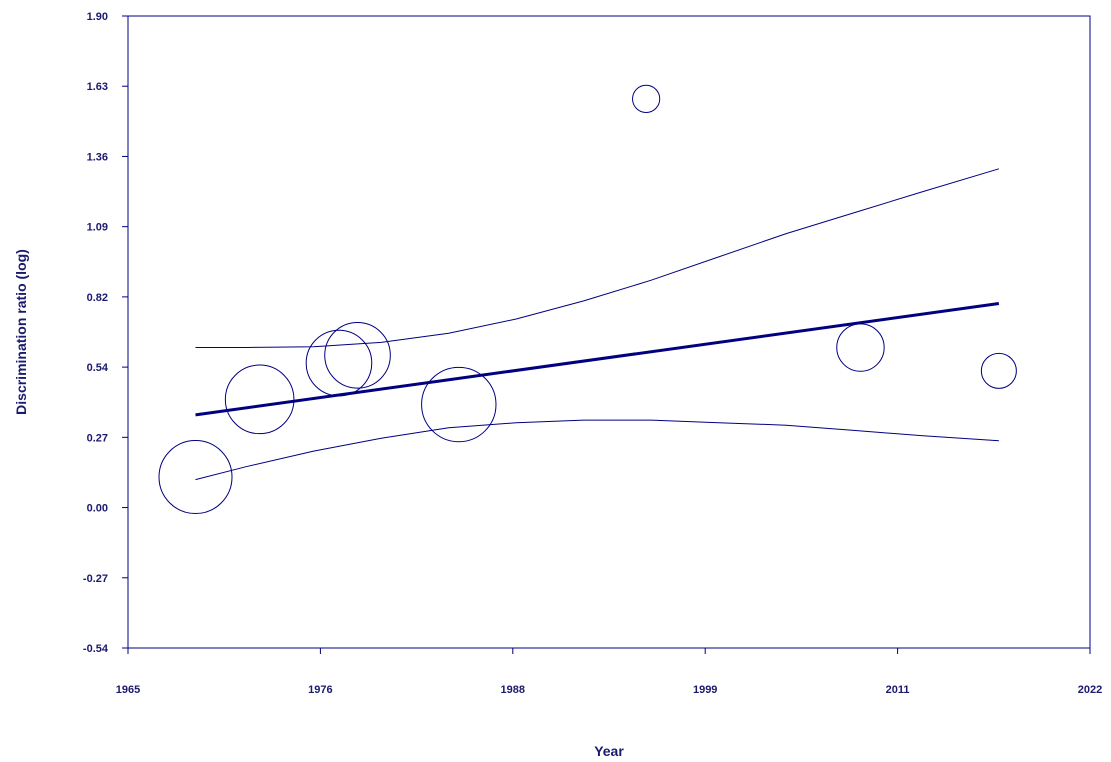 This screenshot has width=1111, height=762. What do you see at coordinates (128, 690) in the screenshot?
I see `x-tick-label: 1965` at bounding box center [128, 690].